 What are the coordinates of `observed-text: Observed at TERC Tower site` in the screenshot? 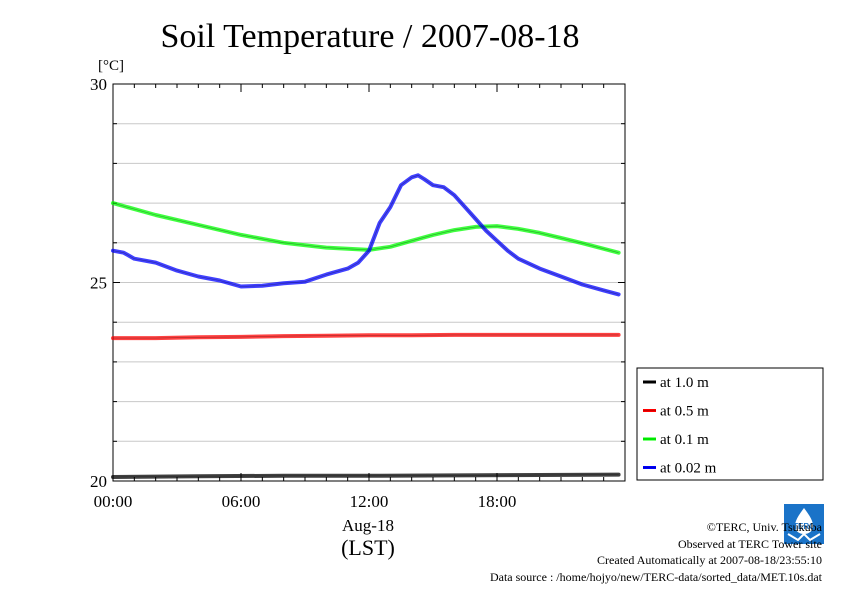 It's located at (749, 543).